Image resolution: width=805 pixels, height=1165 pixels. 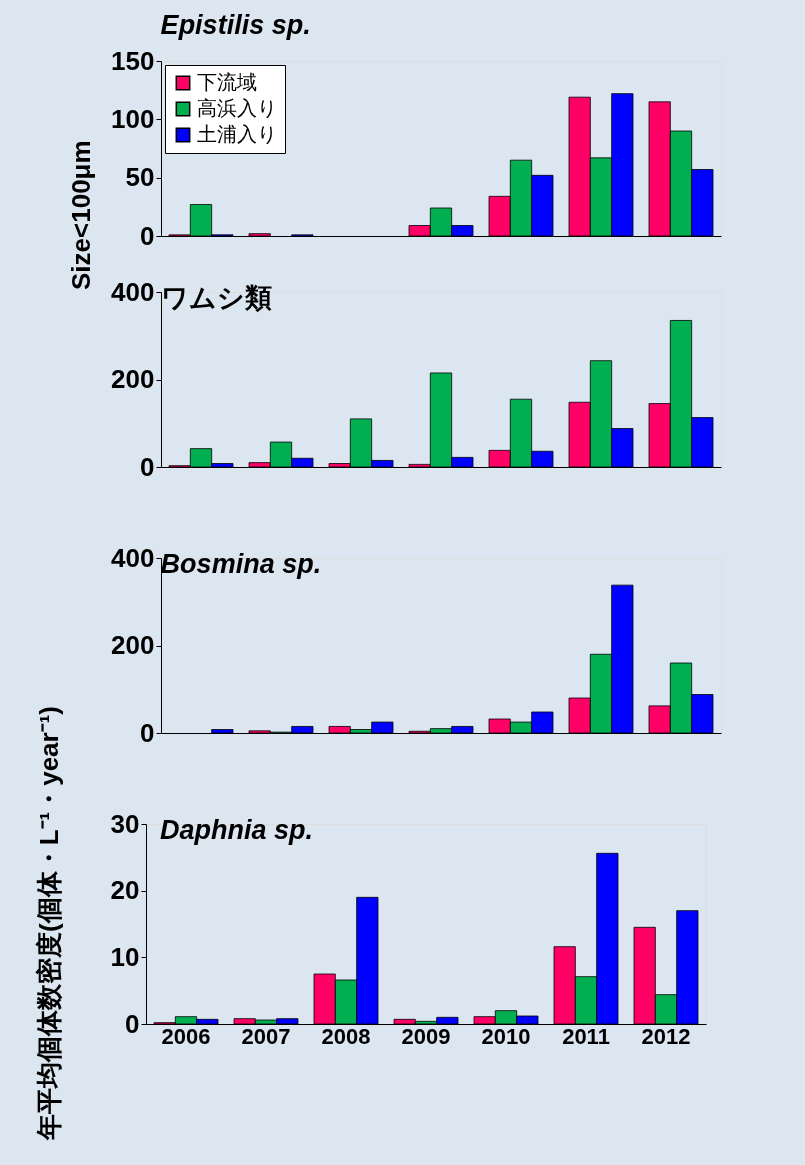 What do you see at coordinates (235, 25) in the screenshot?
I see `chart-title: Epistilis sp.` at bounding box center [235, 25].